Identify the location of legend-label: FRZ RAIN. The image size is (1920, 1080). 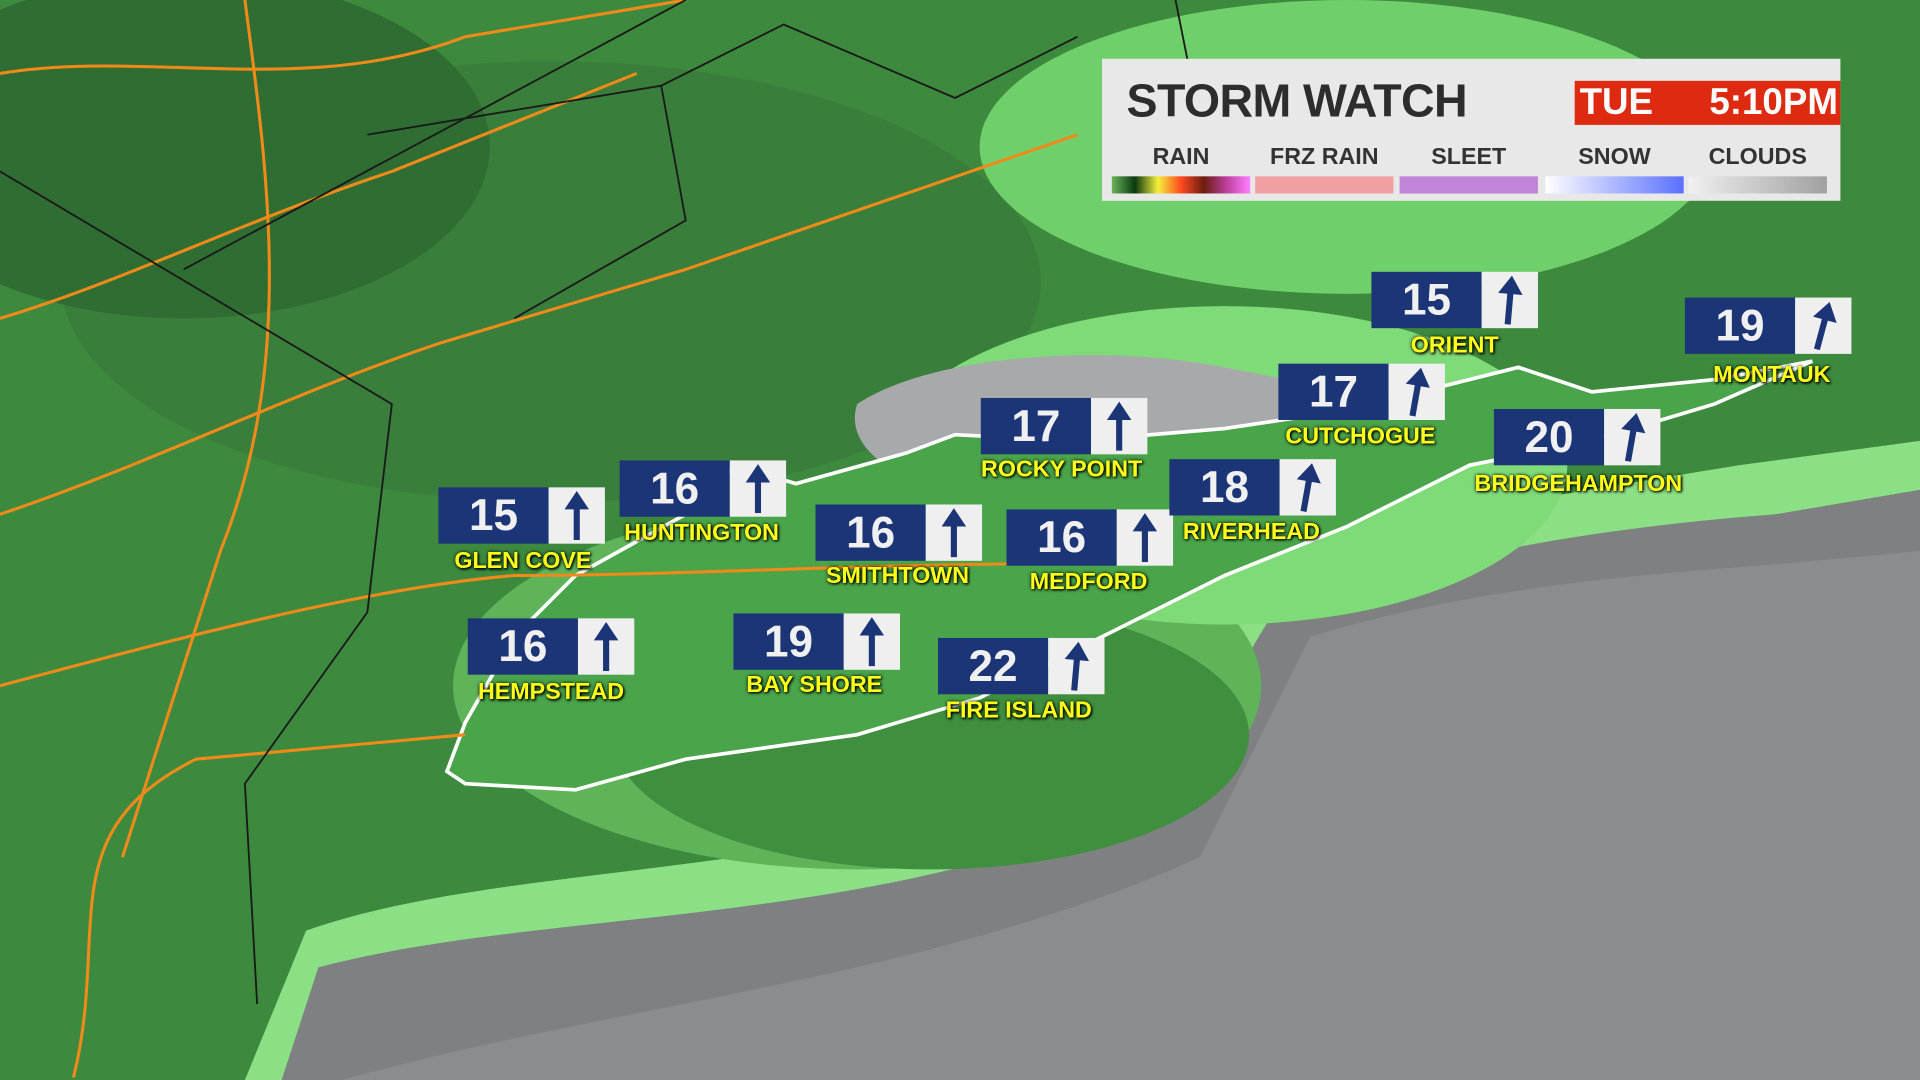
(1324, 157).